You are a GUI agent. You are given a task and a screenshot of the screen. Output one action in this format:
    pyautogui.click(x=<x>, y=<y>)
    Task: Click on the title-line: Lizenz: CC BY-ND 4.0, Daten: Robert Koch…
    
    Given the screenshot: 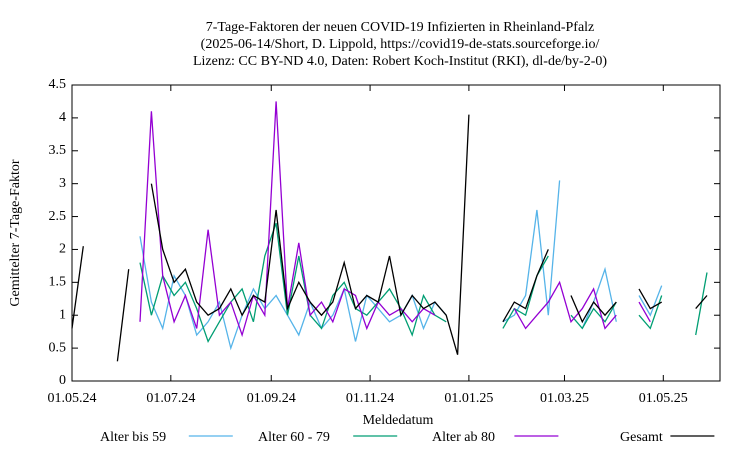 What is the action you would take?
    pyautogui.click(x=400, y=61)
    